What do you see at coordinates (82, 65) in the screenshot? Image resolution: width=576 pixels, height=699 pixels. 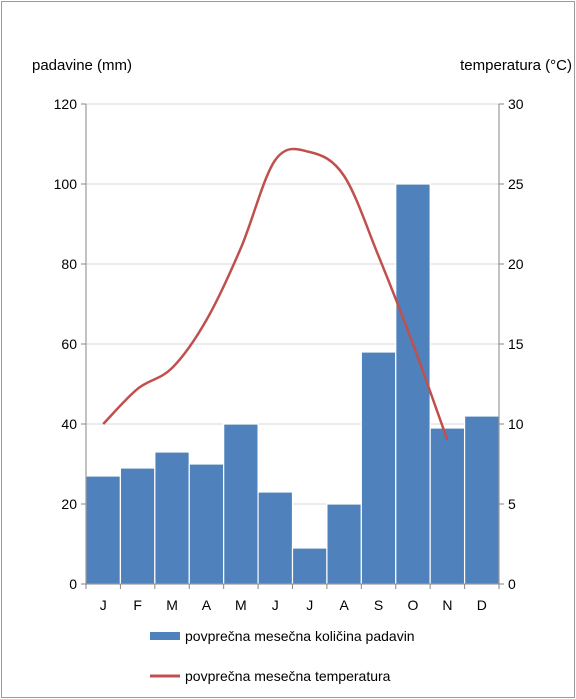 I see `left-axis-title: padavine (mm)` at bounding box center [82, 65].